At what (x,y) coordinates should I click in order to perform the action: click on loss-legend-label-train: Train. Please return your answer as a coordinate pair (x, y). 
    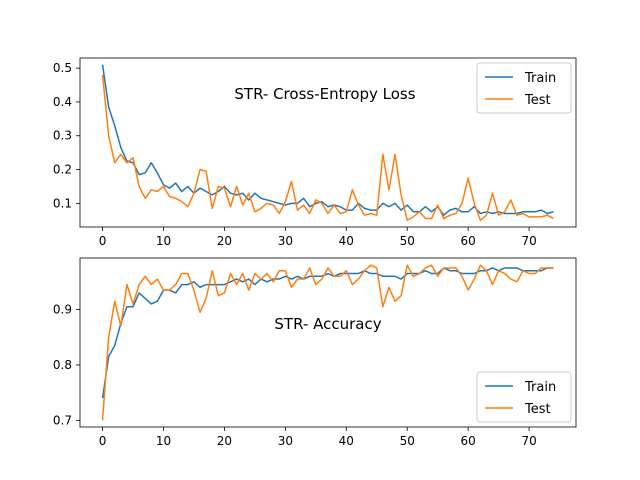
    Looking at the image, I should click on (540, 78).